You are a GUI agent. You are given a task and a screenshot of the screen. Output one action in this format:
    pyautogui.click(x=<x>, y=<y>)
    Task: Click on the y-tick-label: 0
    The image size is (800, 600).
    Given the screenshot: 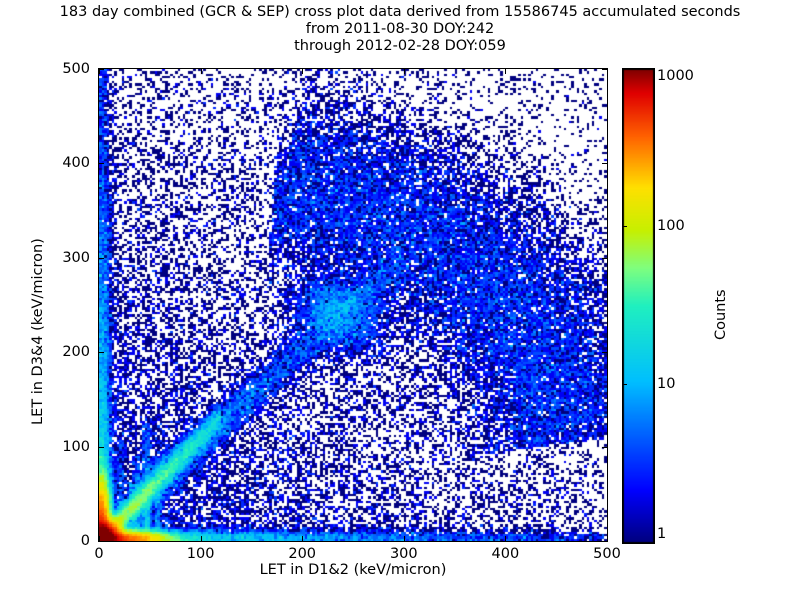 What is the action you would take?
    pyautogui.click(x=85, y=541)
    